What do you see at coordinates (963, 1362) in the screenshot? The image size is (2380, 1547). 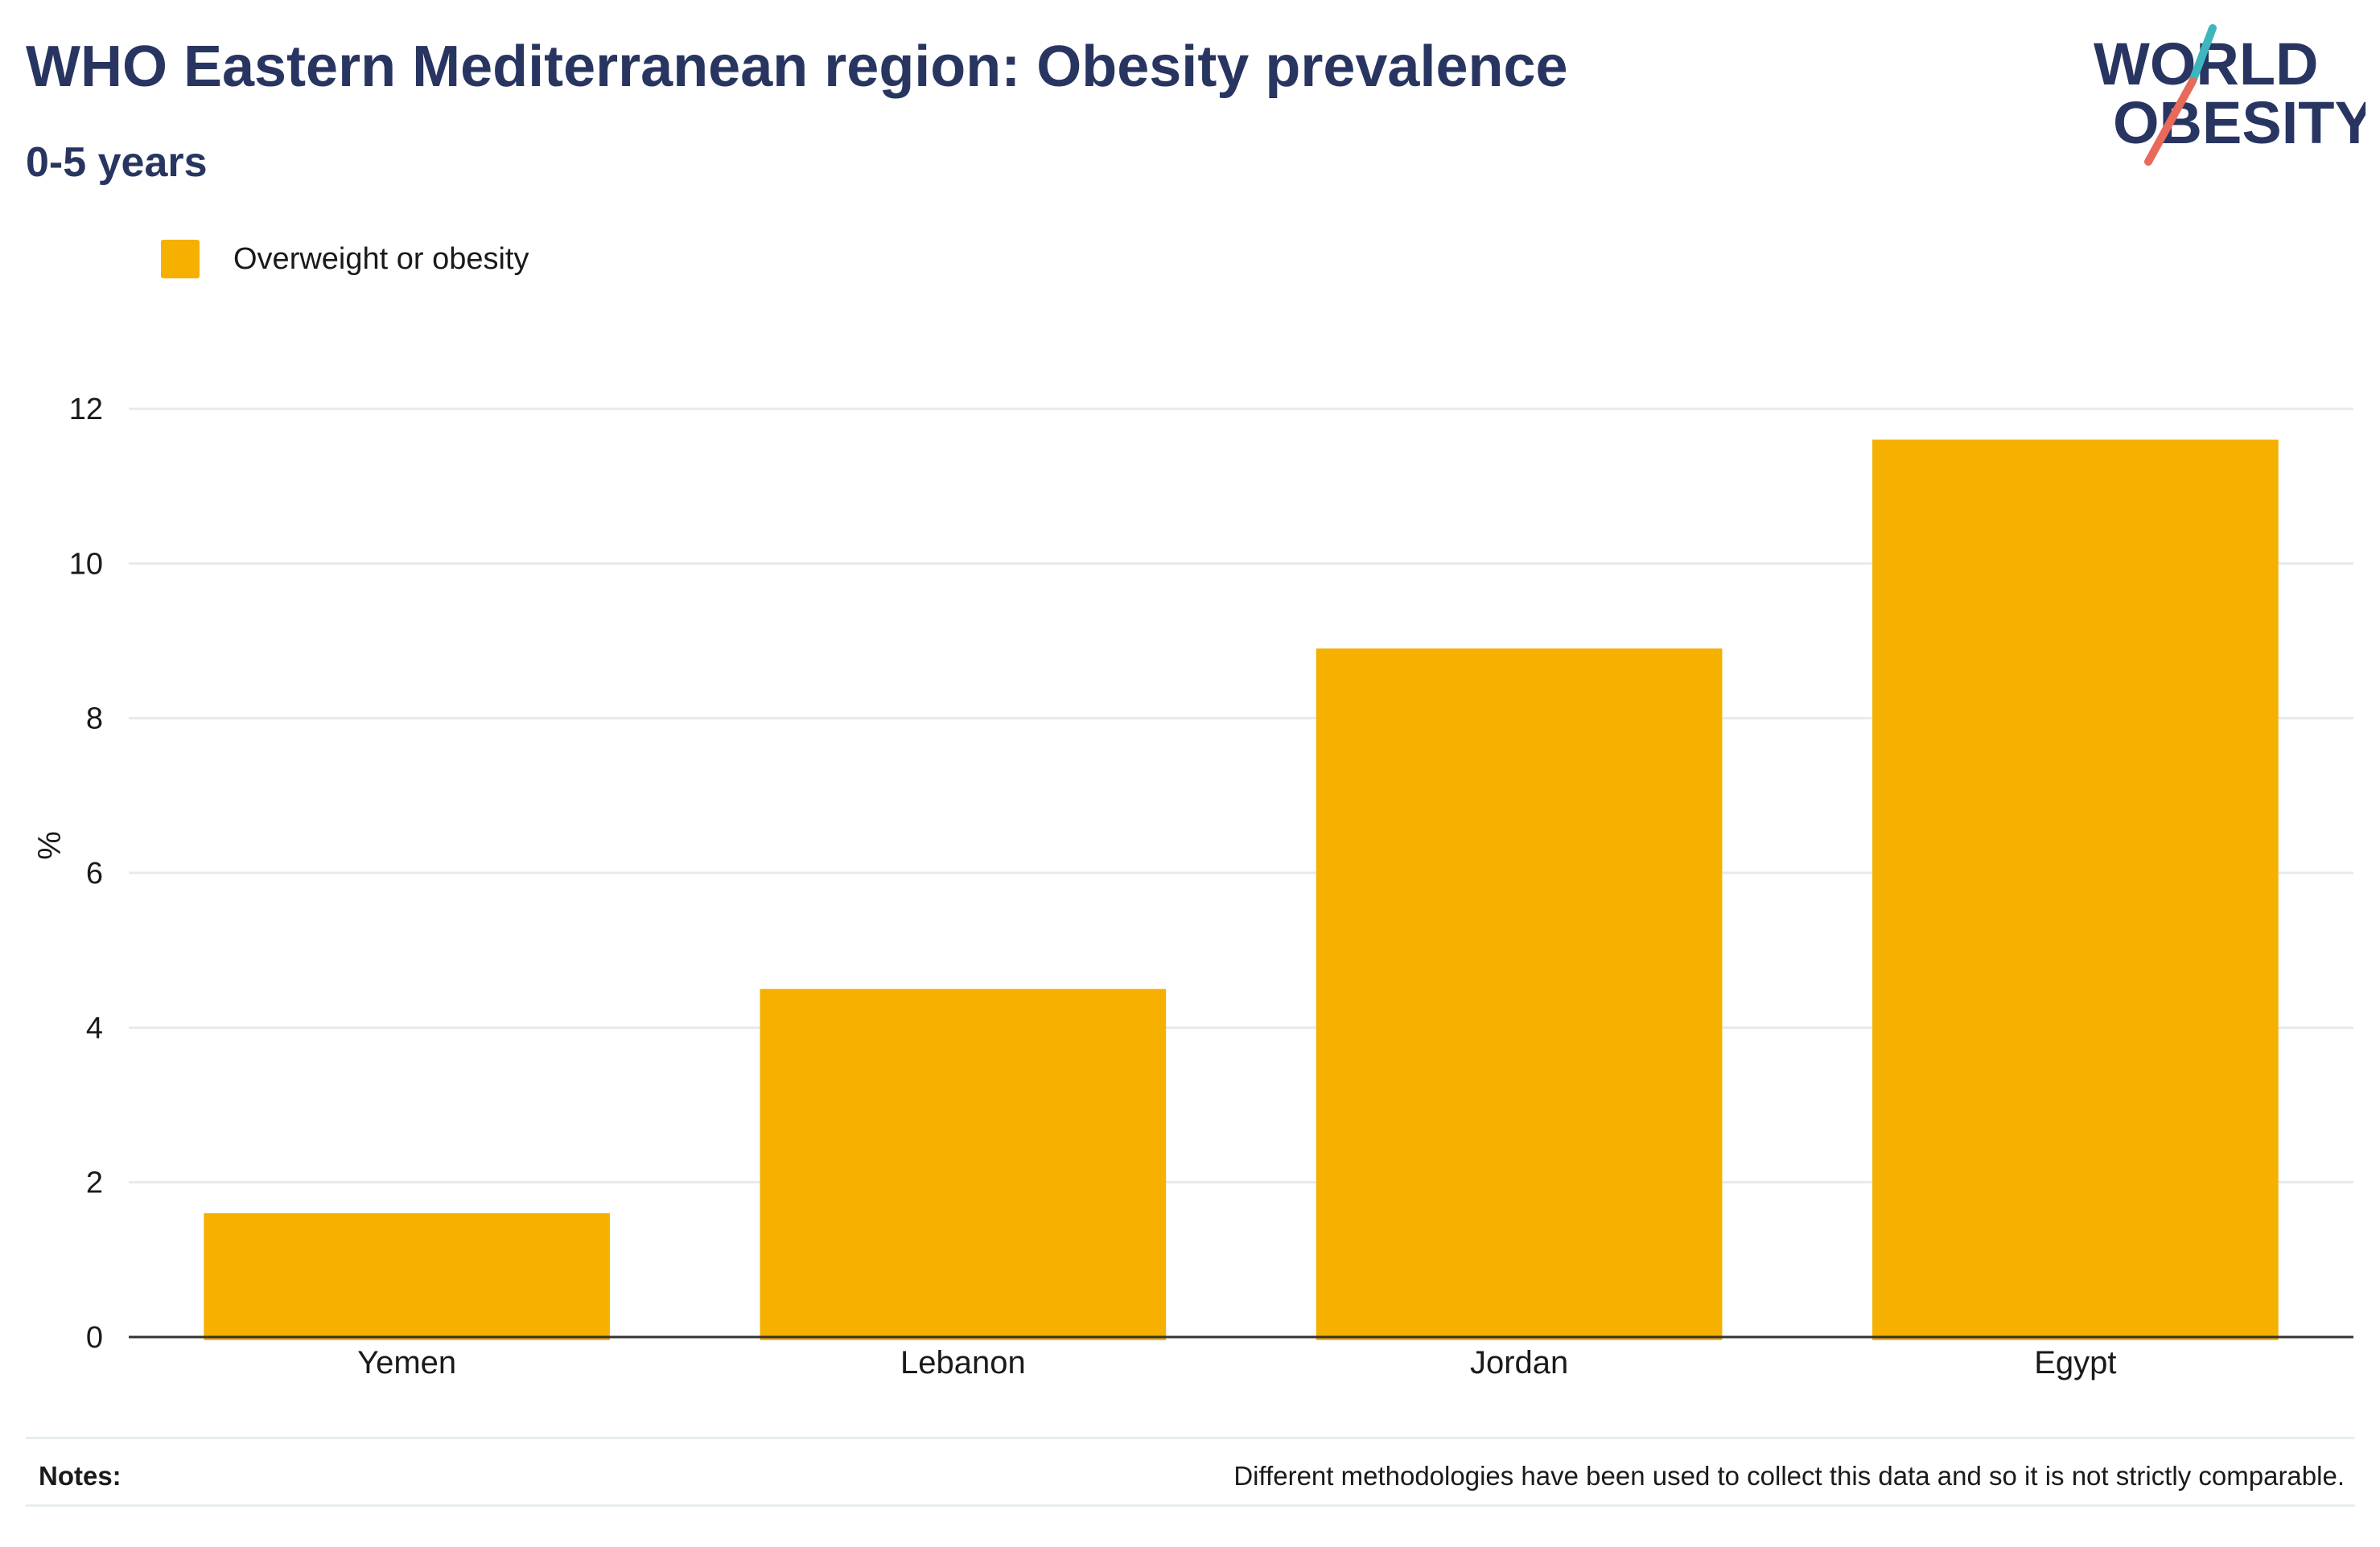 I see `x-tick-label: Lebanon` at bounding box center [963, 1362].